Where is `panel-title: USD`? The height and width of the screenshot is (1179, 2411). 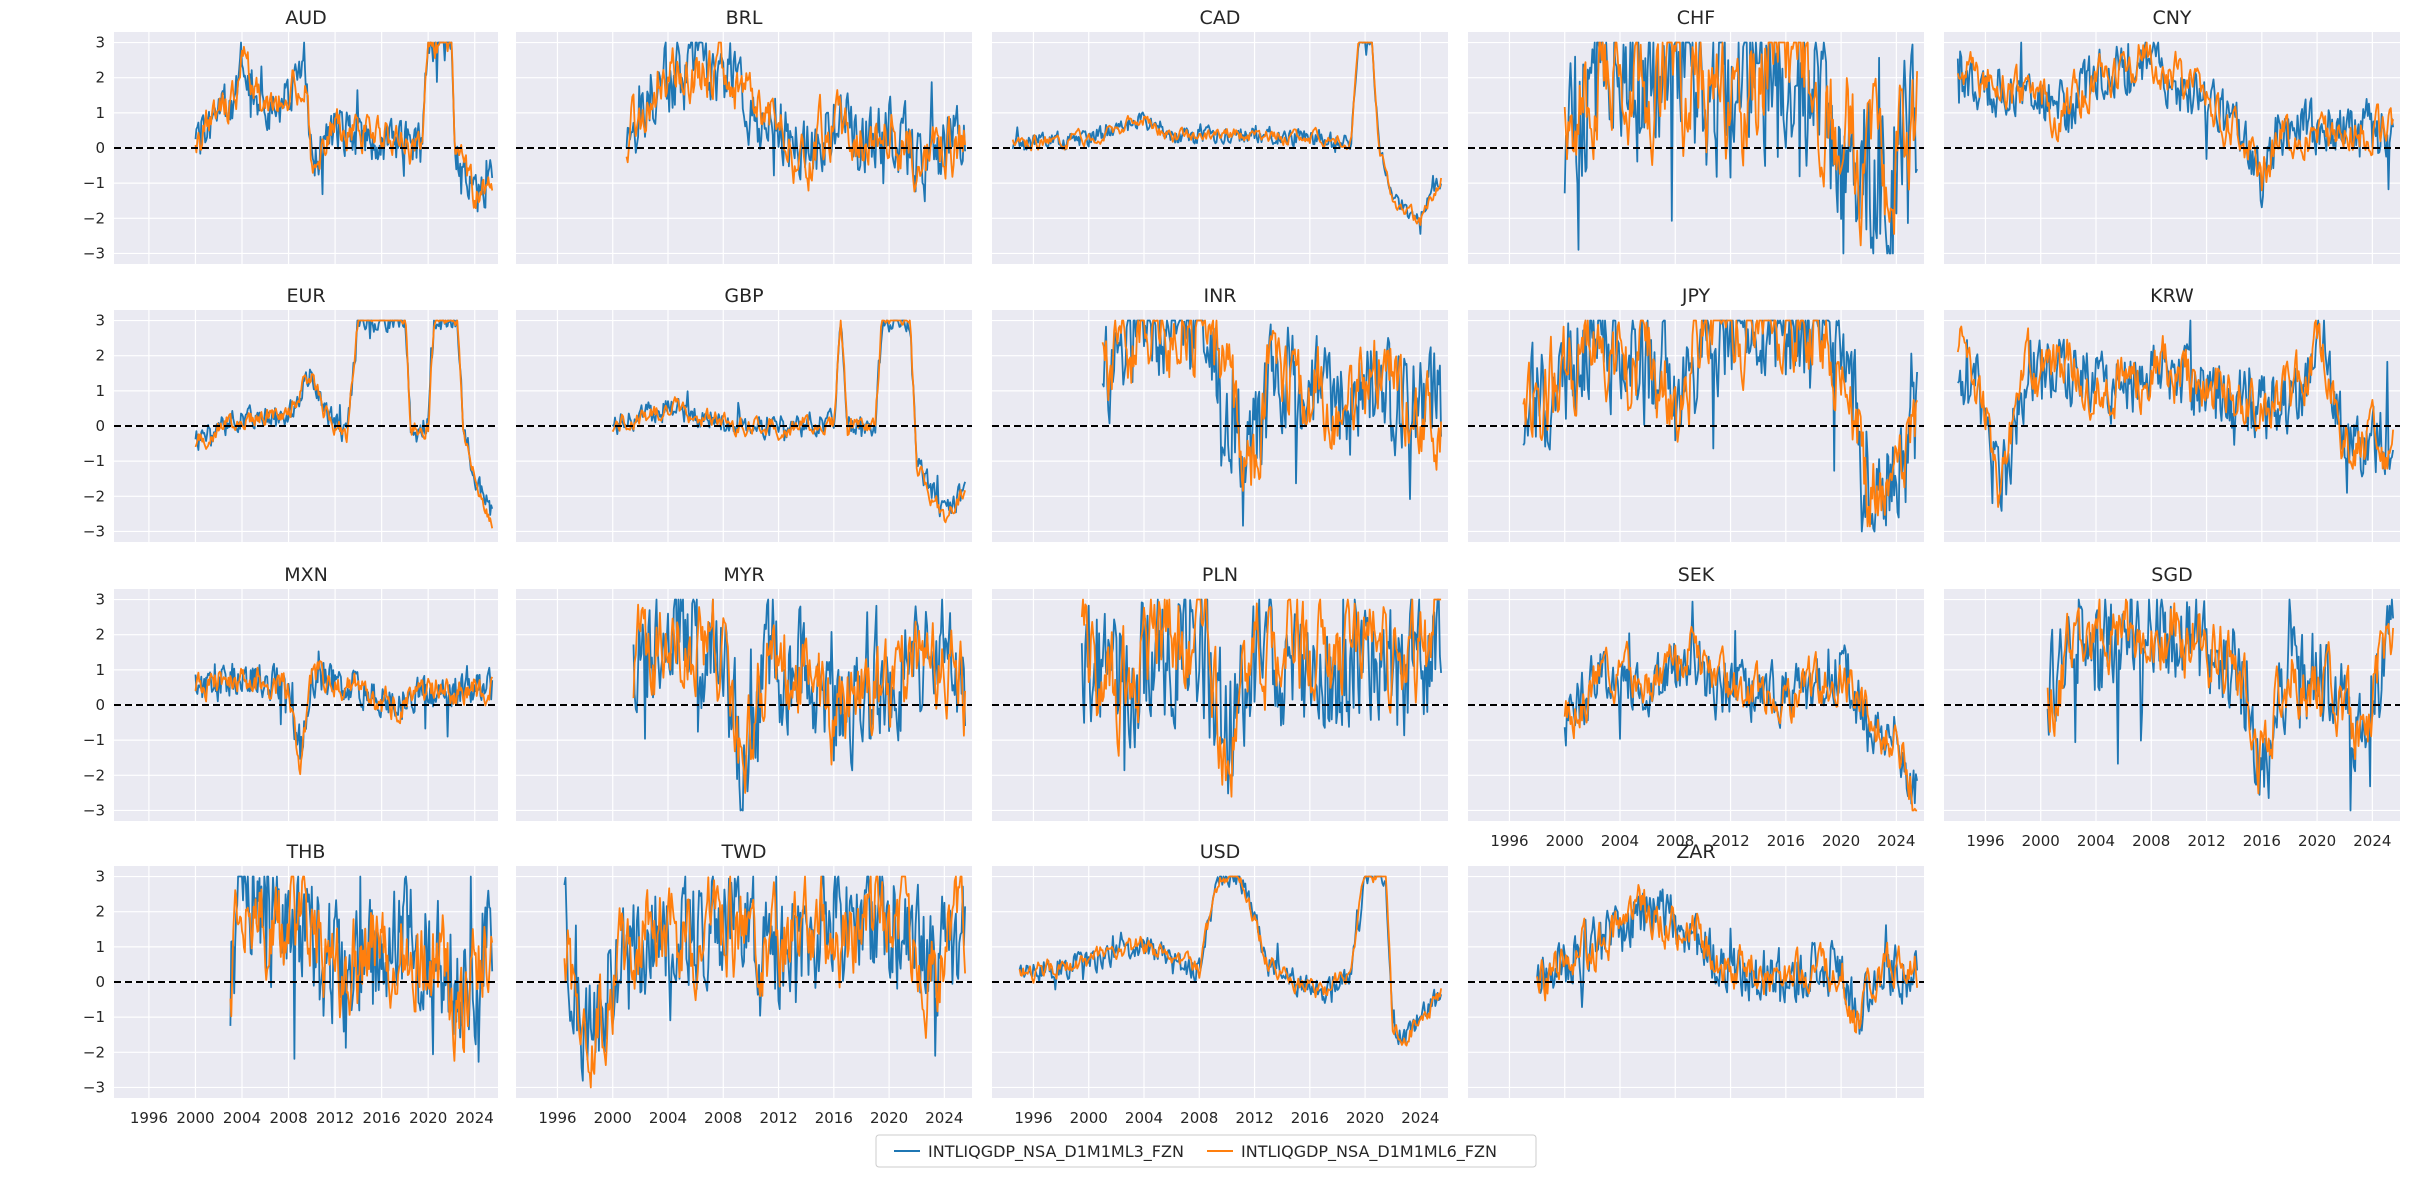
panel-title: USD is located at coordinates (1220, 852).